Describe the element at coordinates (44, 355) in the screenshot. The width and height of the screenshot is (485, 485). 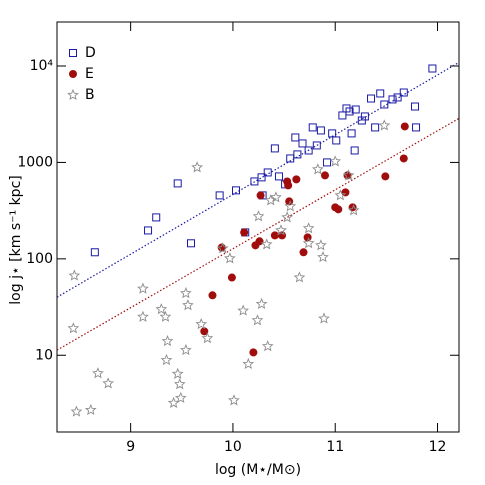
I see `y-tick-label: 10` at that location.